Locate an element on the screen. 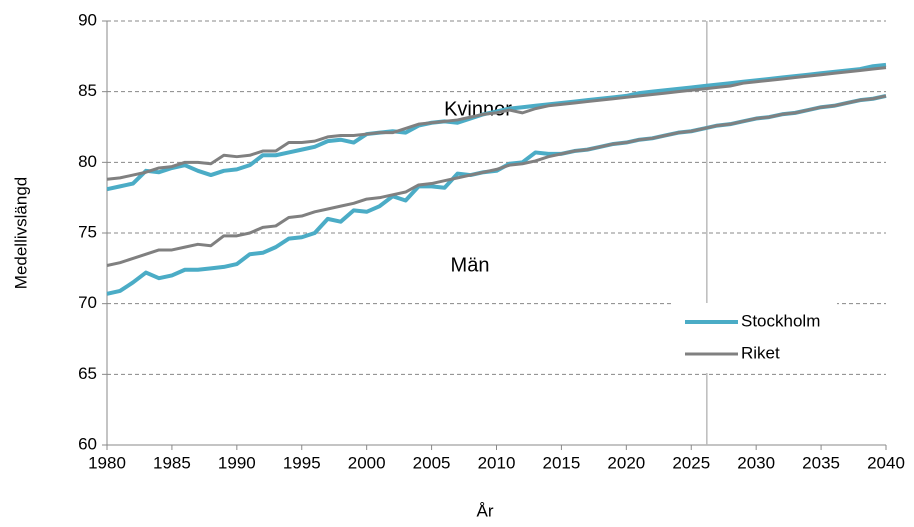 The image size is (914, 527). x-tick-label: 1985 is located at coordinates (172, 462).